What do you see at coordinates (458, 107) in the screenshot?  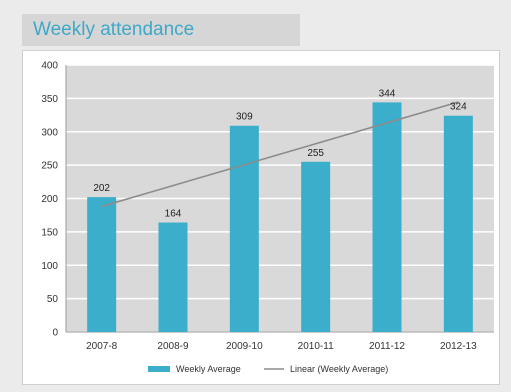 I see `data-label: 324` at bounding box center [458, 107].